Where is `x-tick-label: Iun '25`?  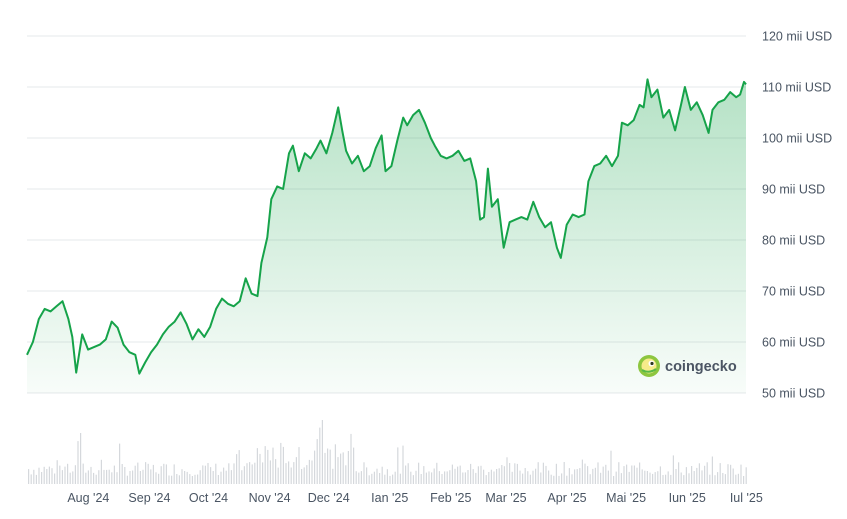
x-tick-label: Iun '25 is located at coordinates (687, 498).